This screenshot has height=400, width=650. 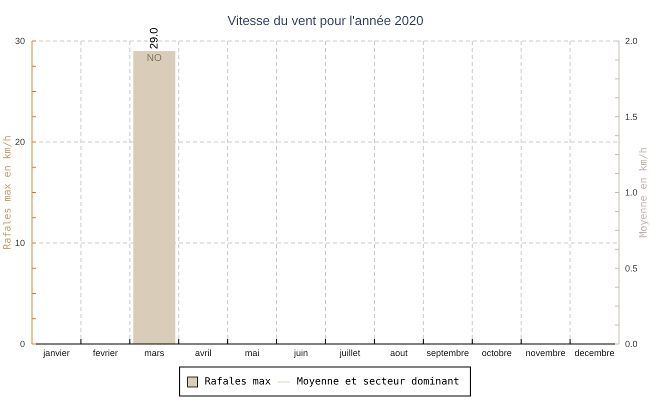 What do you see at coordinates (56, 353) in the screenshot?
I see `x-tick-label: janvier` at bounding box center [56, 353].